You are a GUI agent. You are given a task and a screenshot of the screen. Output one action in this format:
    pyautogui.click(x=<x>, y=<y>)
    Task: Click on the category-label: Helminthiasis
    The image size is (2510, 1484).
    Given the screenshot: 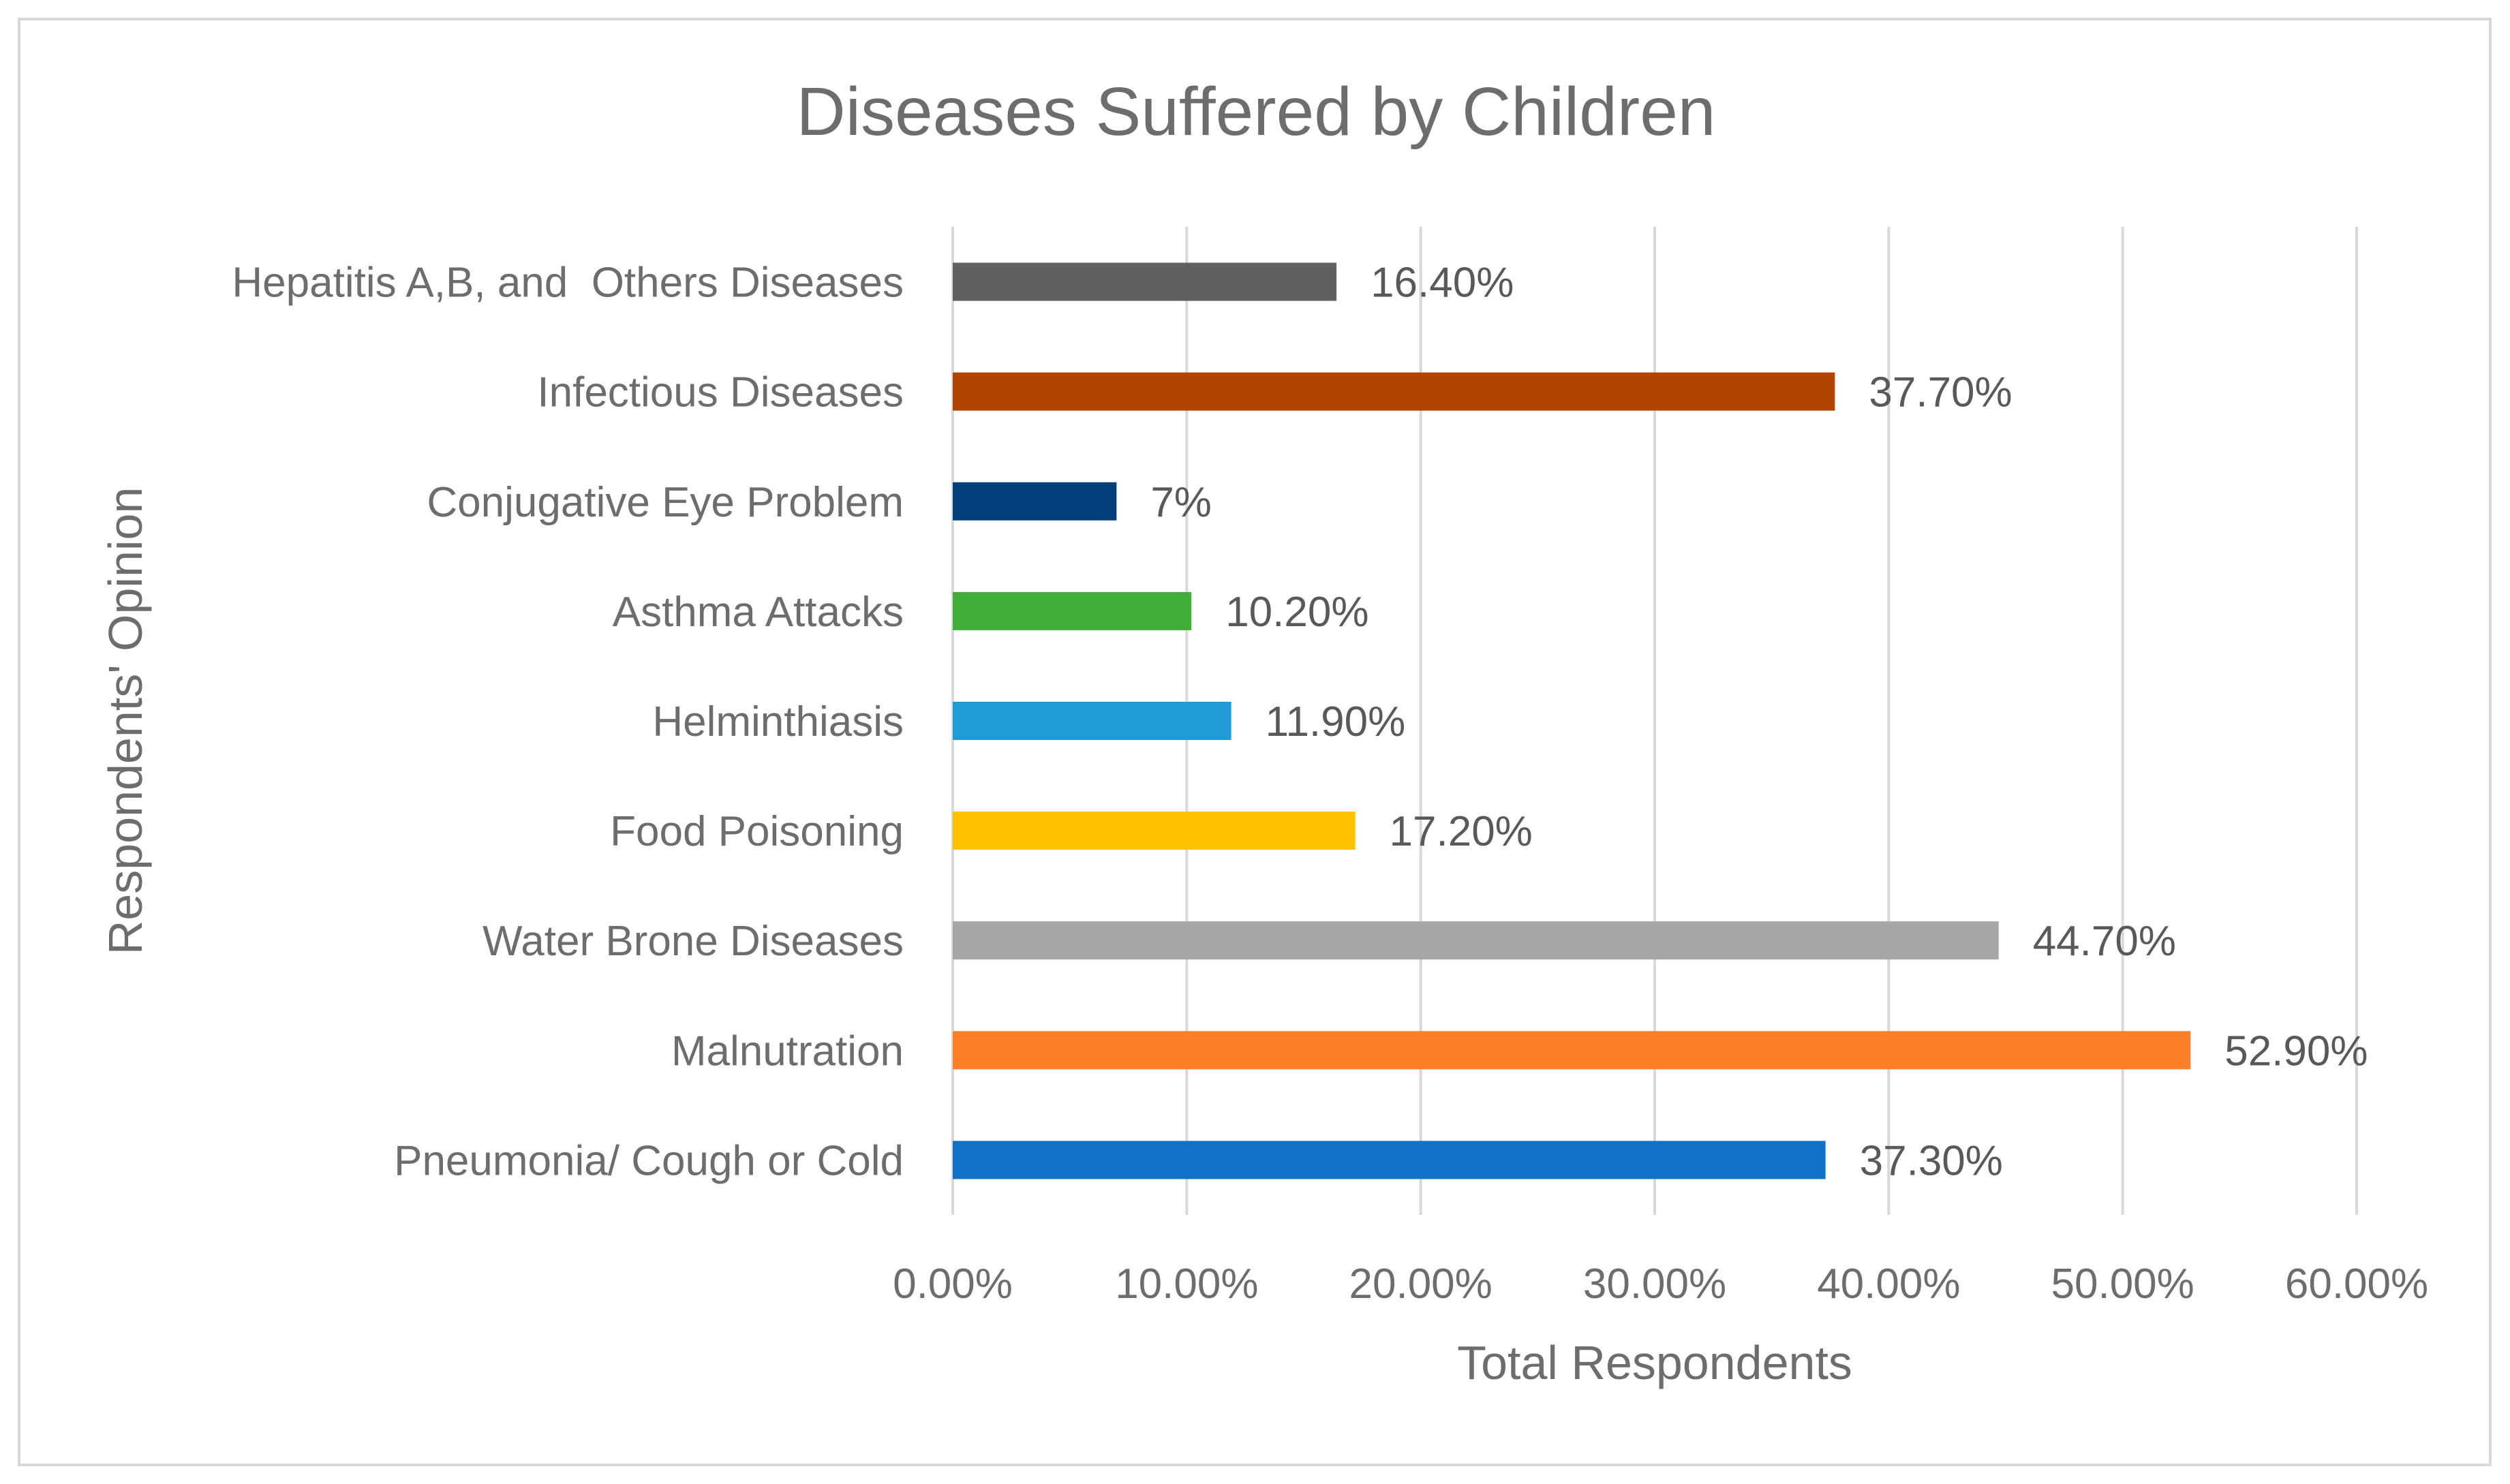 What is the action you would take?
    pyautogui.click(x=778, y=722)
    